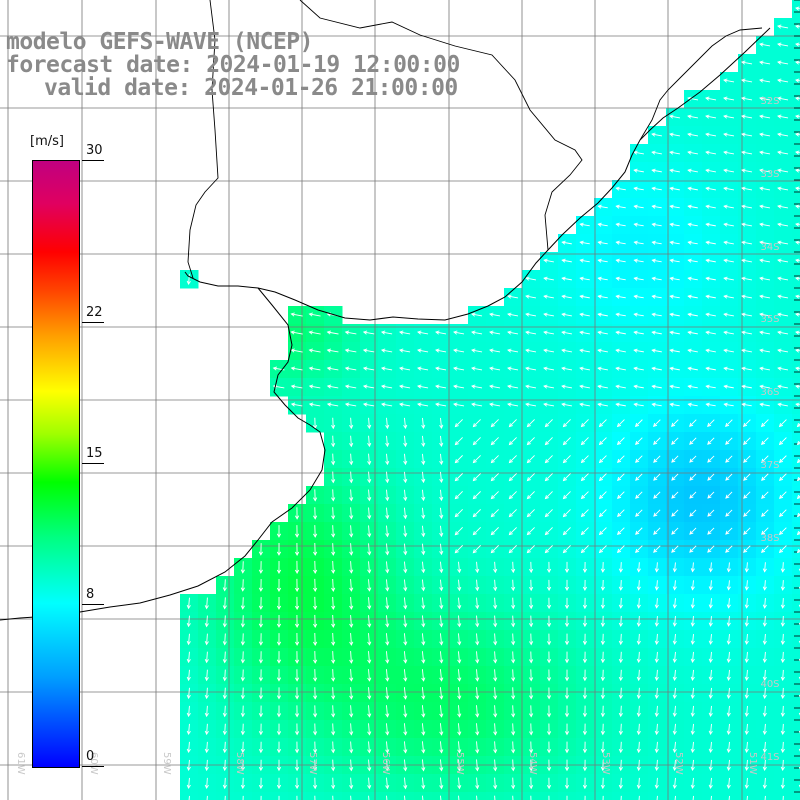  I want to click on longitude-label: 58W, so click(239, 763).